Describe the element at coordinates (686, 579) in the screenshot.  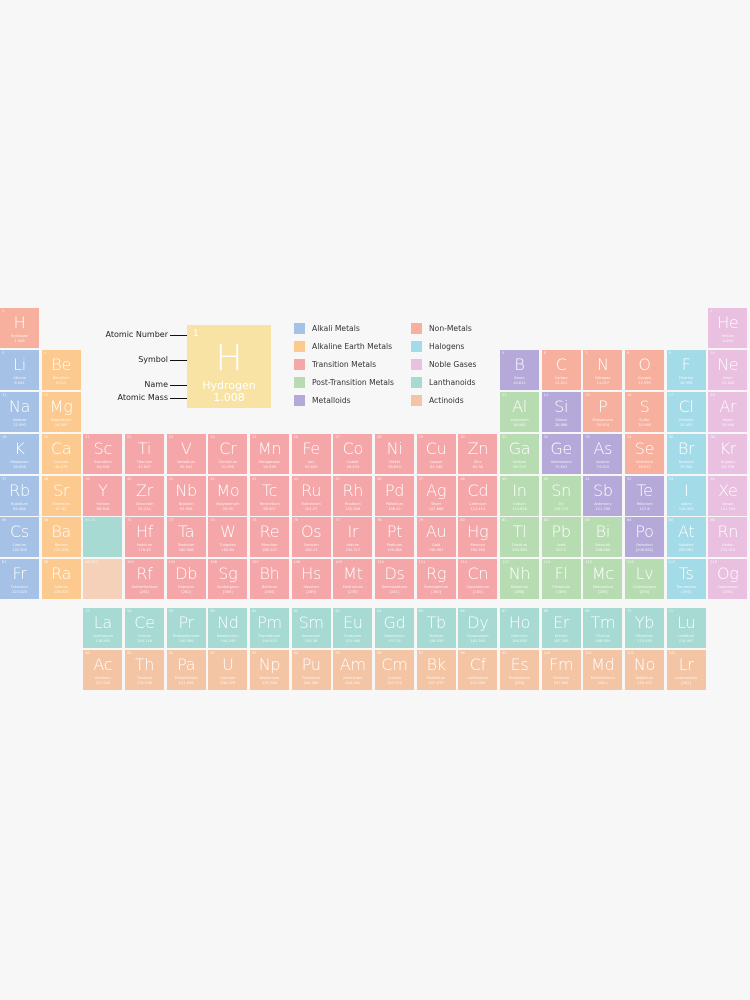
I see `element-cell-ts: 117 Ts Tennessine [294]` at that location.